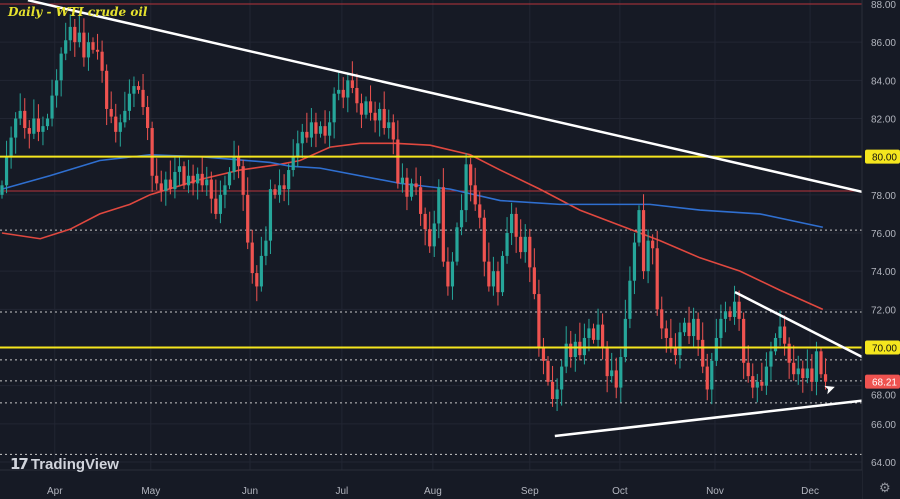  I want to click on y-tick-label: 66.00, so click(883, 425).